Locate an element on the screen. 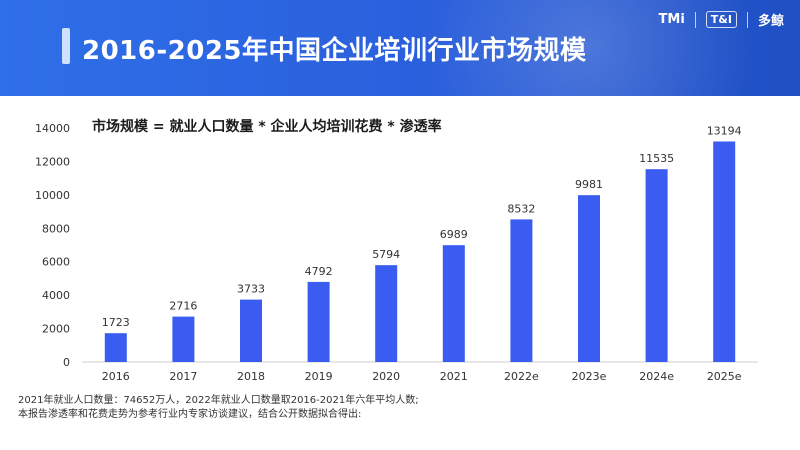 This screenshot has width=800, height=450. y-tick-label: 0 is located at coordinates (66, 362).